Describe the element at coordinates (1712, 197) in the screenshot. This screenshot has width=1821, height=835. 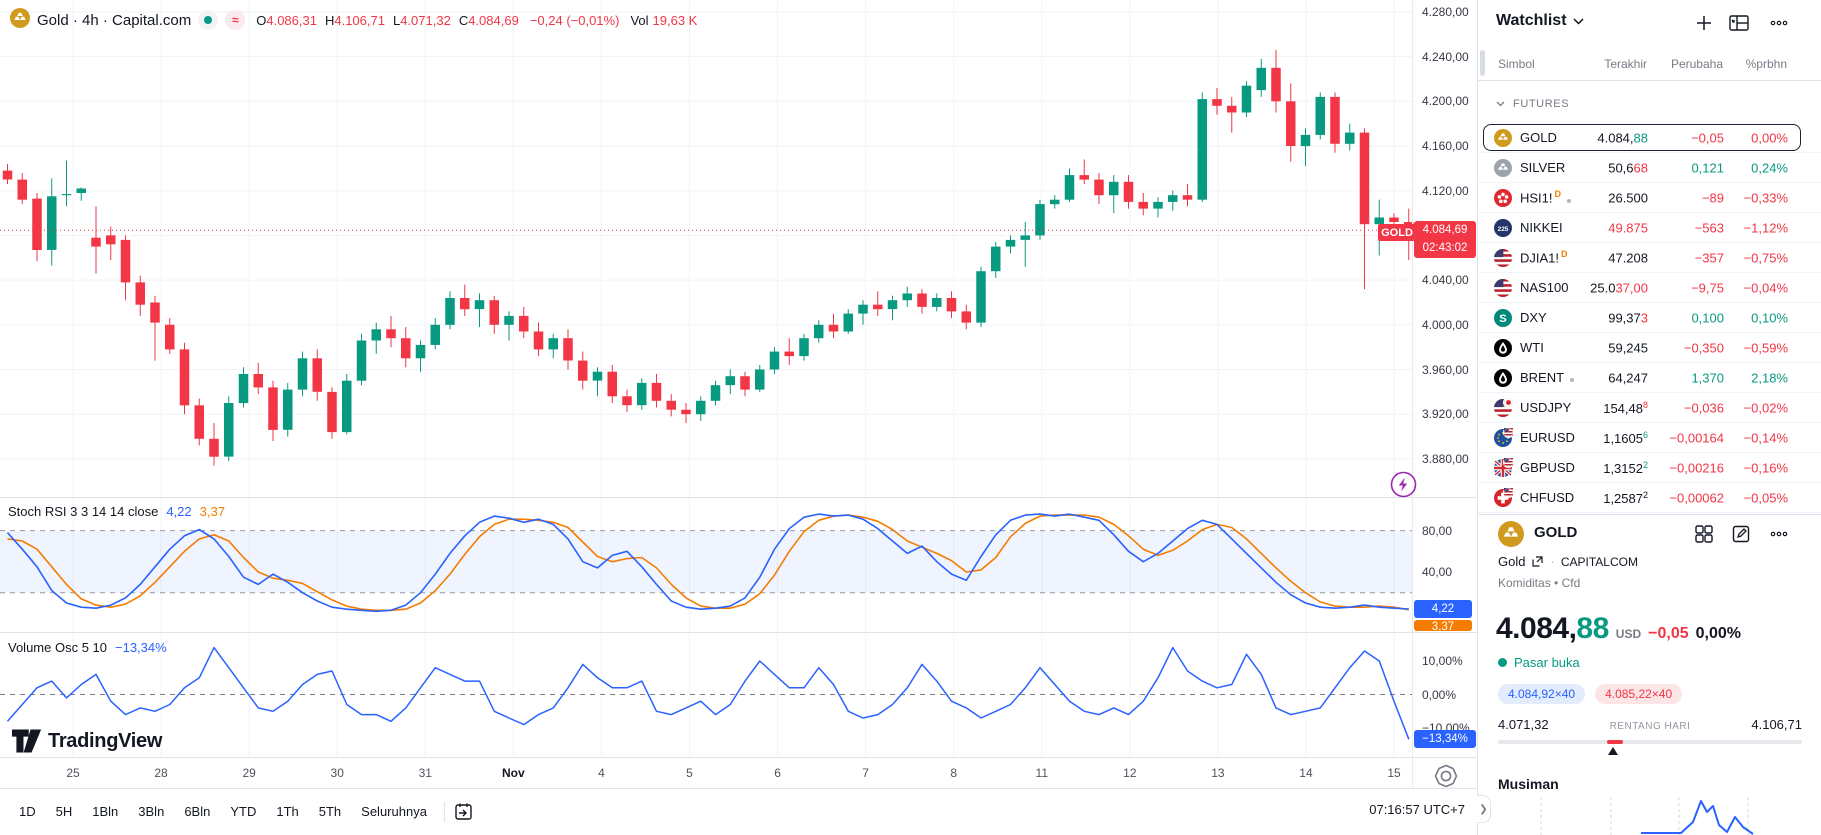
I see `change-value: −89` at that location.